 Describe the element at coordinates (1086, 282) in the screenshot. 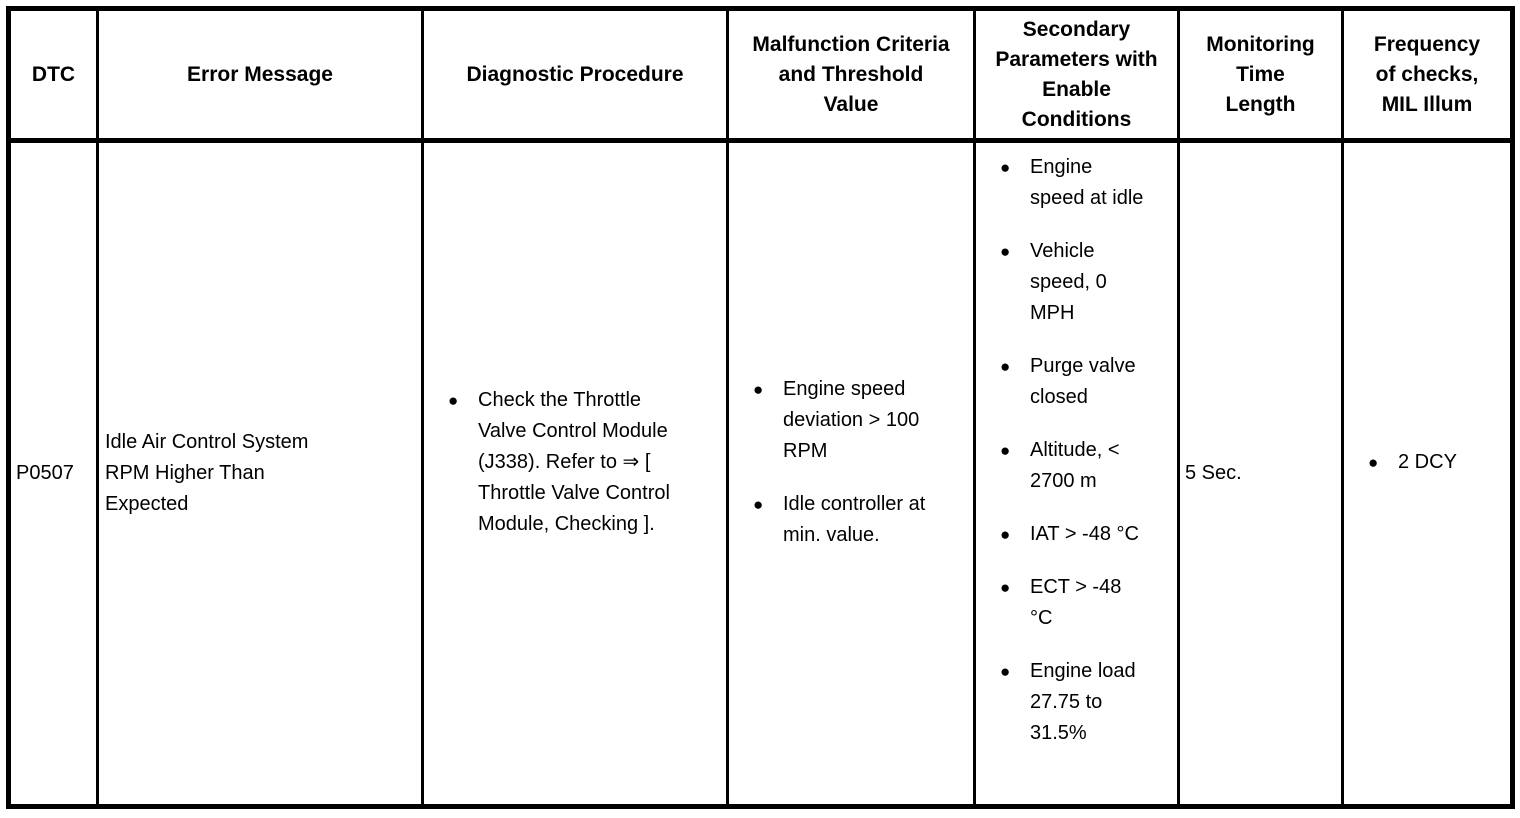

I see `list-item: Vehicle speed, 0 MPH` at that location.